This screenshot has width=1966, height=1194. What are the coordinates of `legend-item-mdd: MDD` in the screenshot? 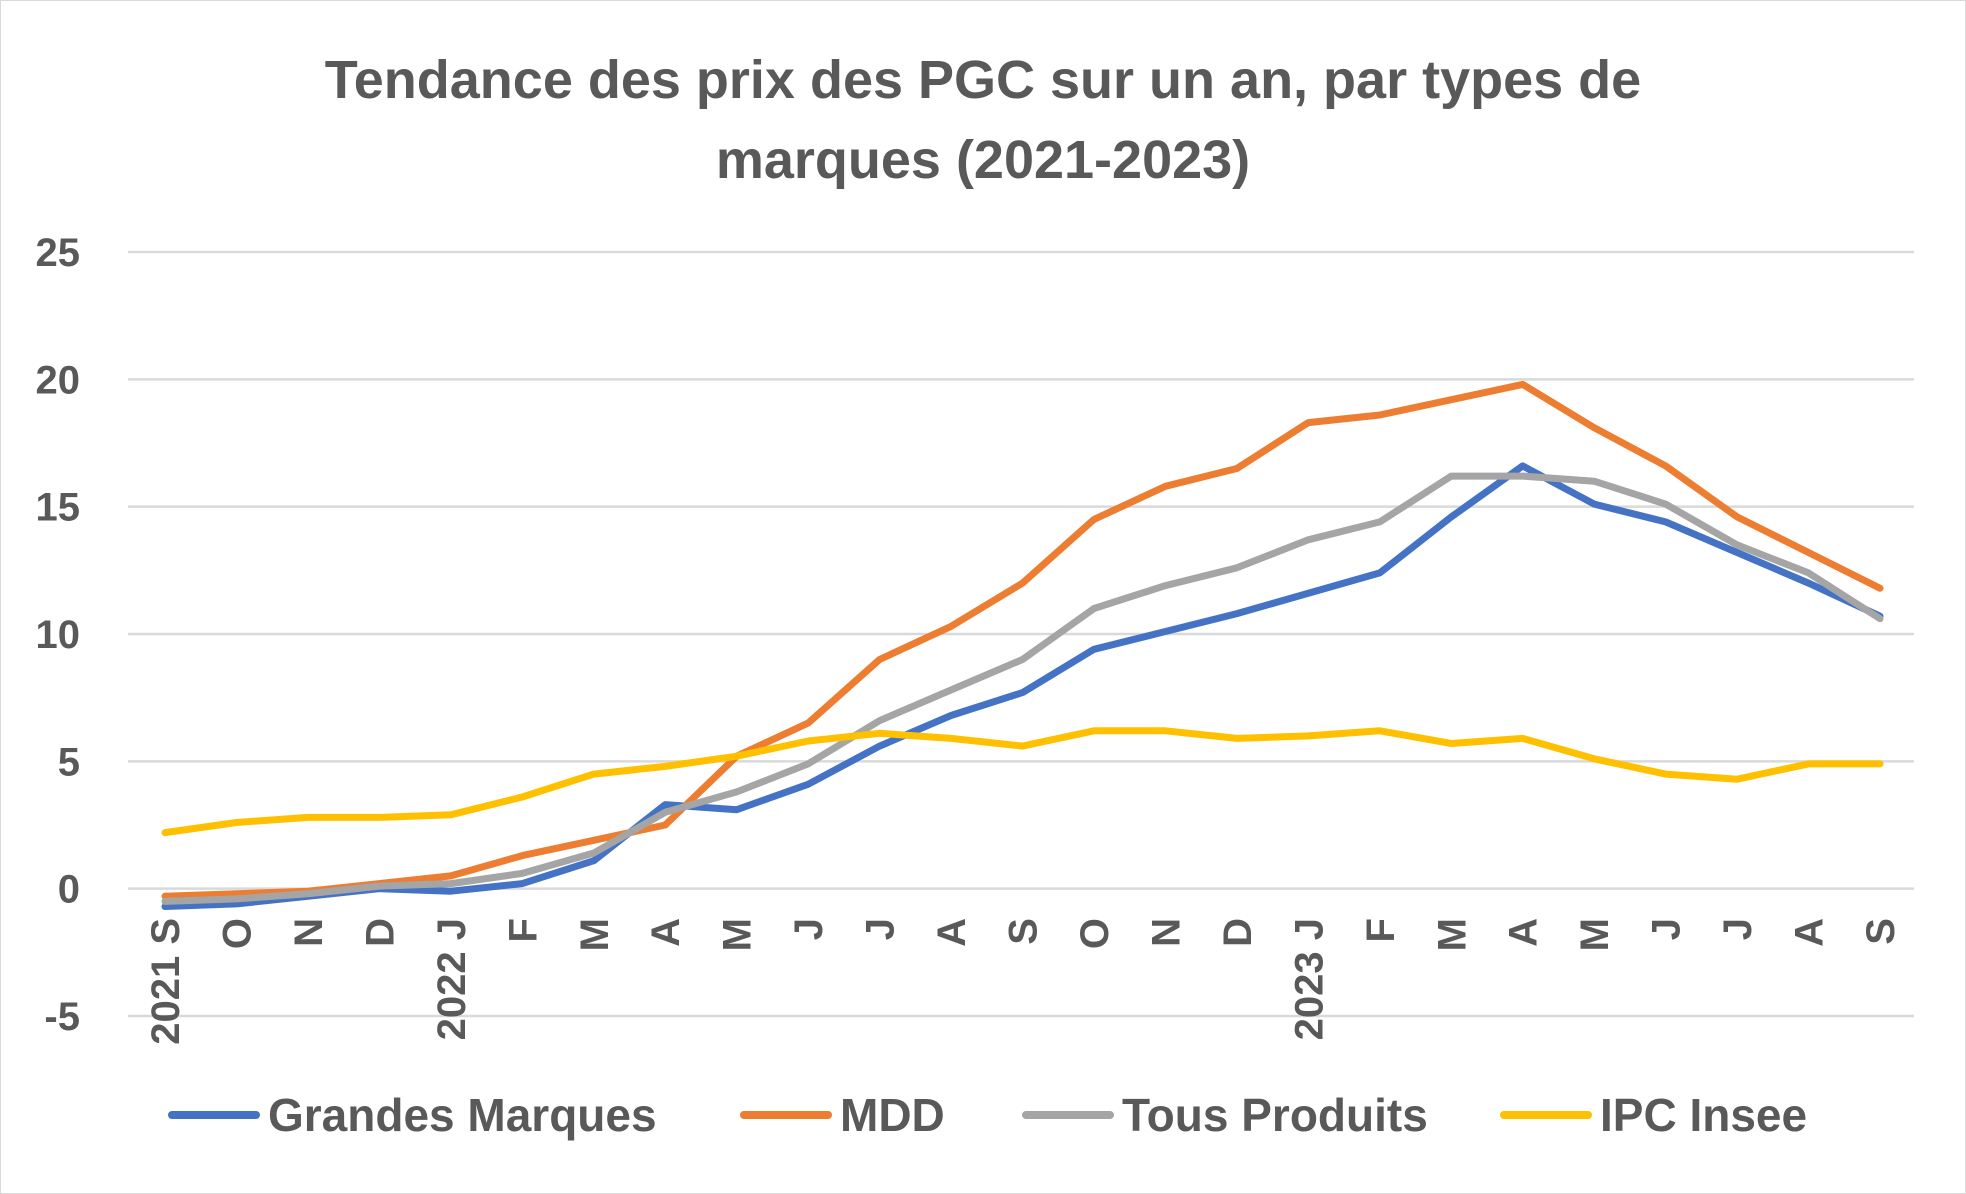 It's located at (842, 1115).